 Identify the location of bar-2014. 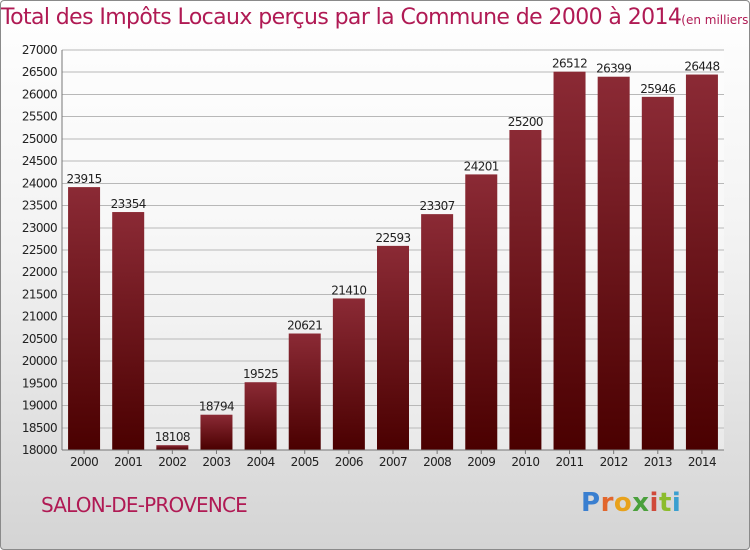
(701, 262).